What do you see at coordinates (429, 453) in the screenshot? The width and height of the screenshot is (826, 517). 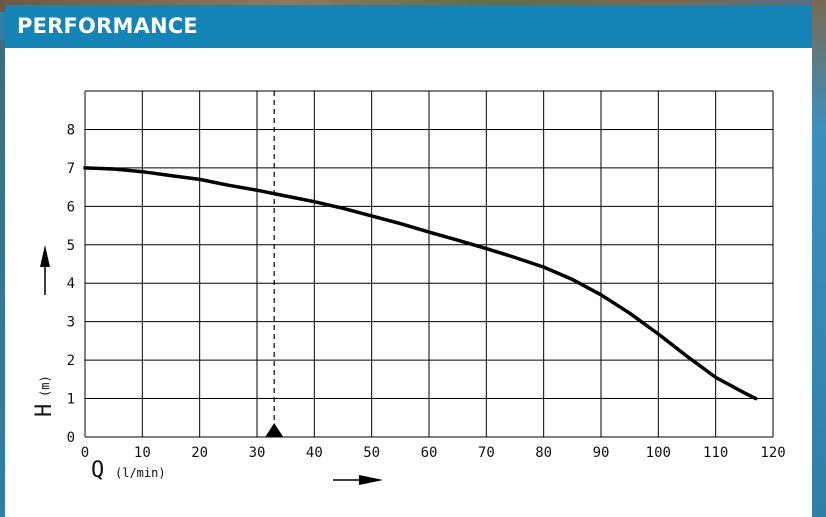 I see `x-tick-label: 60` at bounding box center [429, 453].